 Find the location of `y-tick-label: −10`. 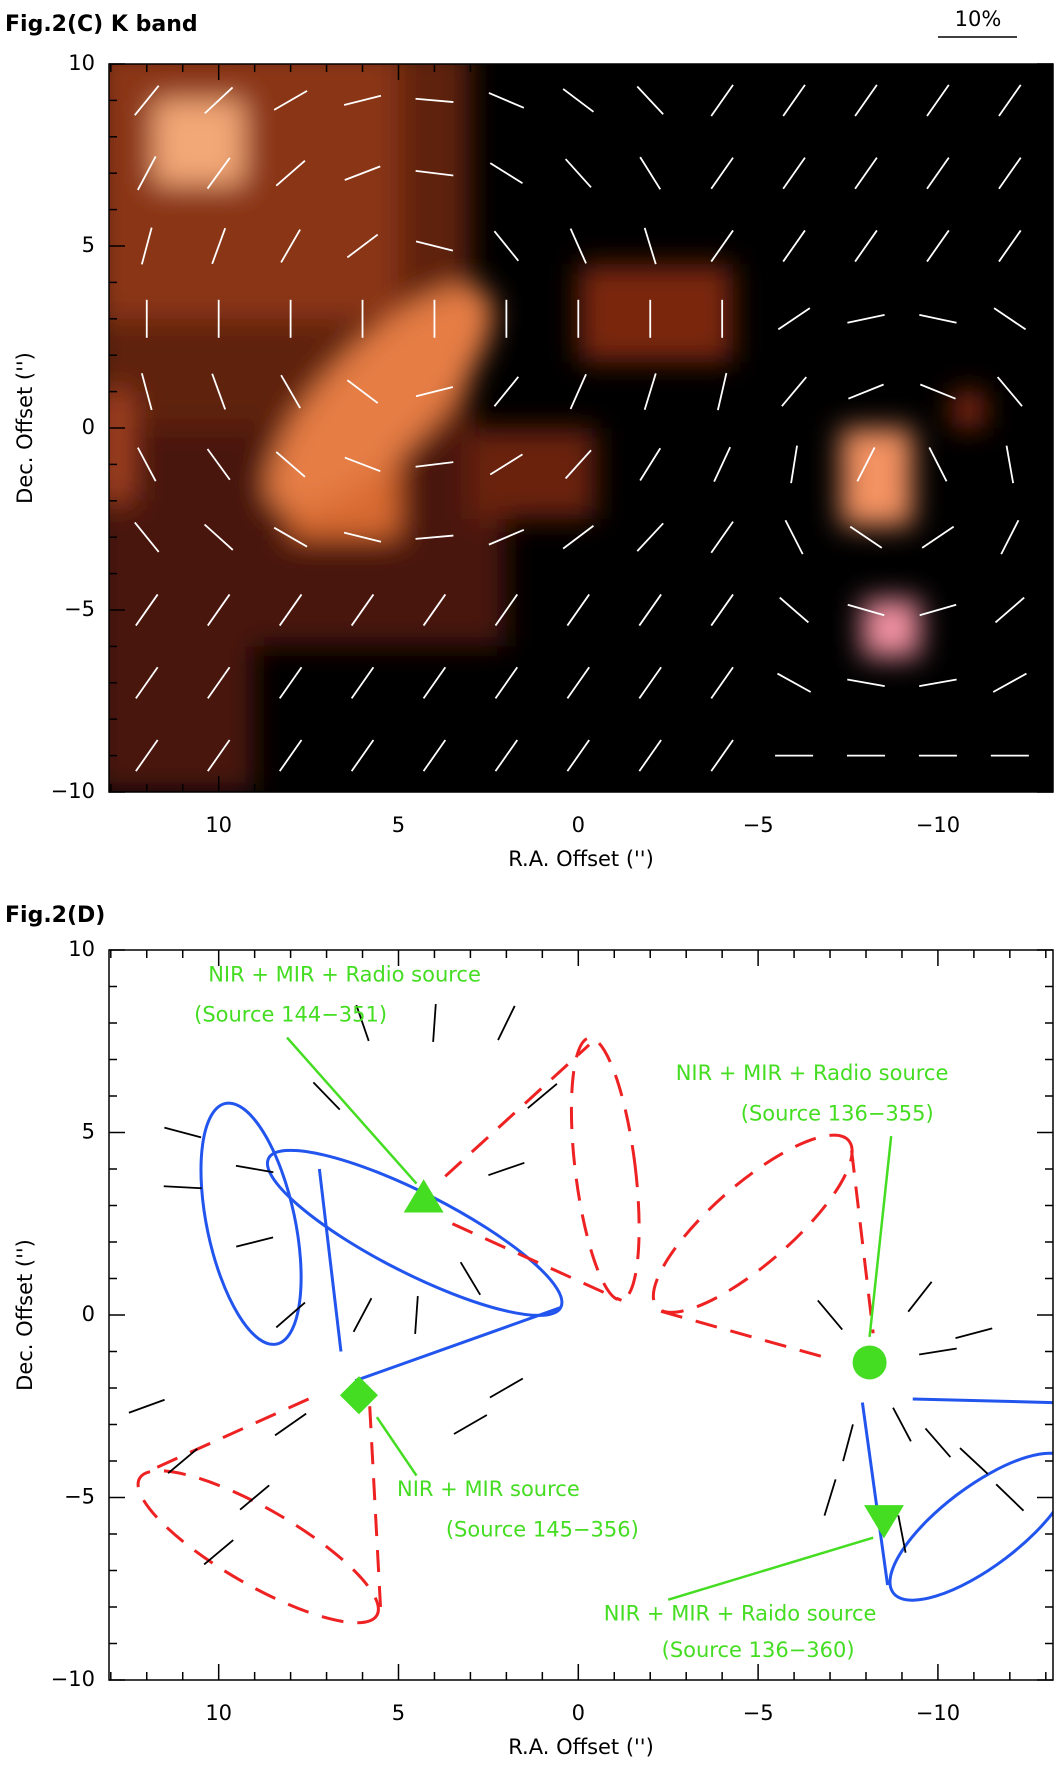

y-tick-label: −10 is located at coordinates (73, 791).